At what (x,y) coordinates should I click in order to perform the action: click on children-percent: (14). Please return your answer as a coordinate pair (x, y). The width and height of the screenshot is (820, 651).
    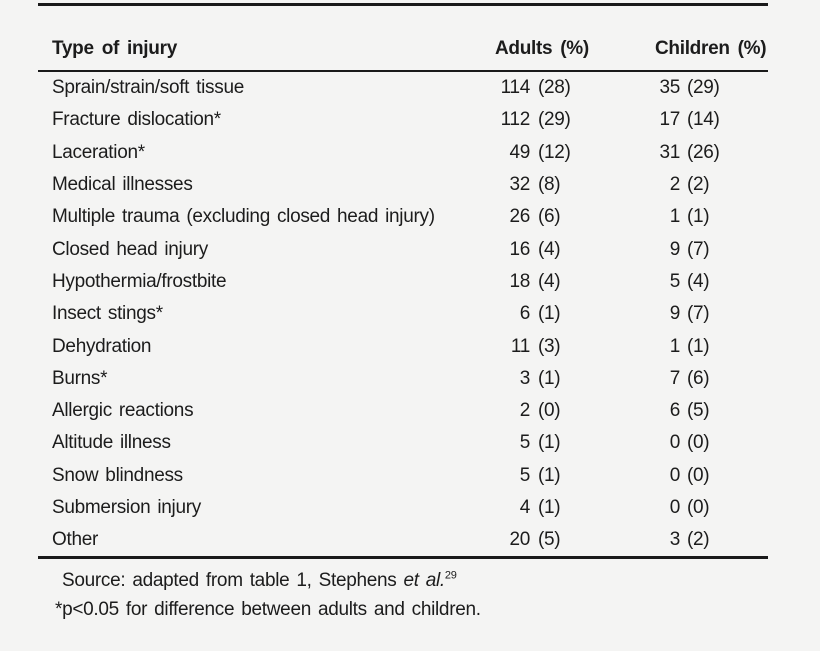
    Looking at the image, I should click on (703, 120).